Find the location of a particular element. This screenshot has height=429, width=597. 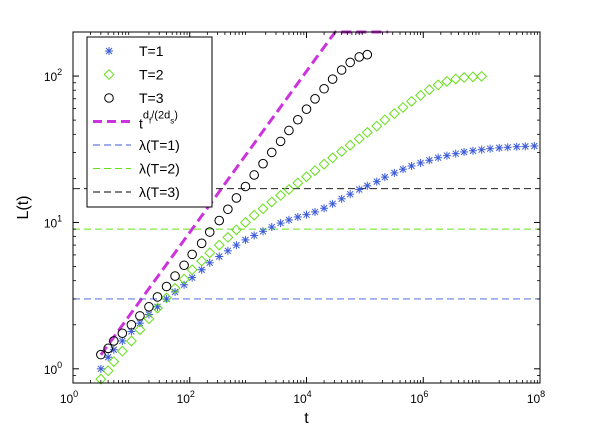

legend-entry: λ(T=1) is located at coordinates (136, 145).